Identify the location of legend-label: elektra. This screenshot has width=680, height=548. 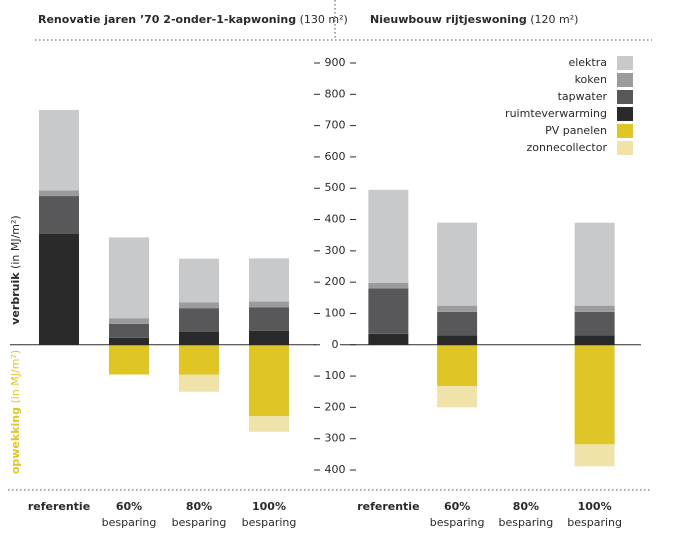
(587, 62).